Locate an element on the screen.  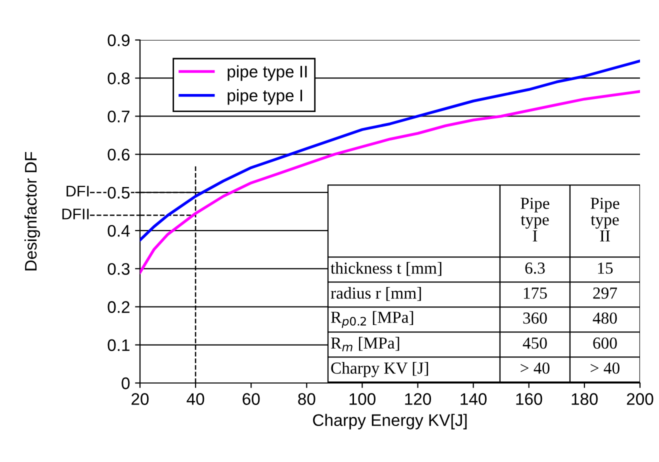
y-tick-label: 0.6 is located at coordinates (119, 154).